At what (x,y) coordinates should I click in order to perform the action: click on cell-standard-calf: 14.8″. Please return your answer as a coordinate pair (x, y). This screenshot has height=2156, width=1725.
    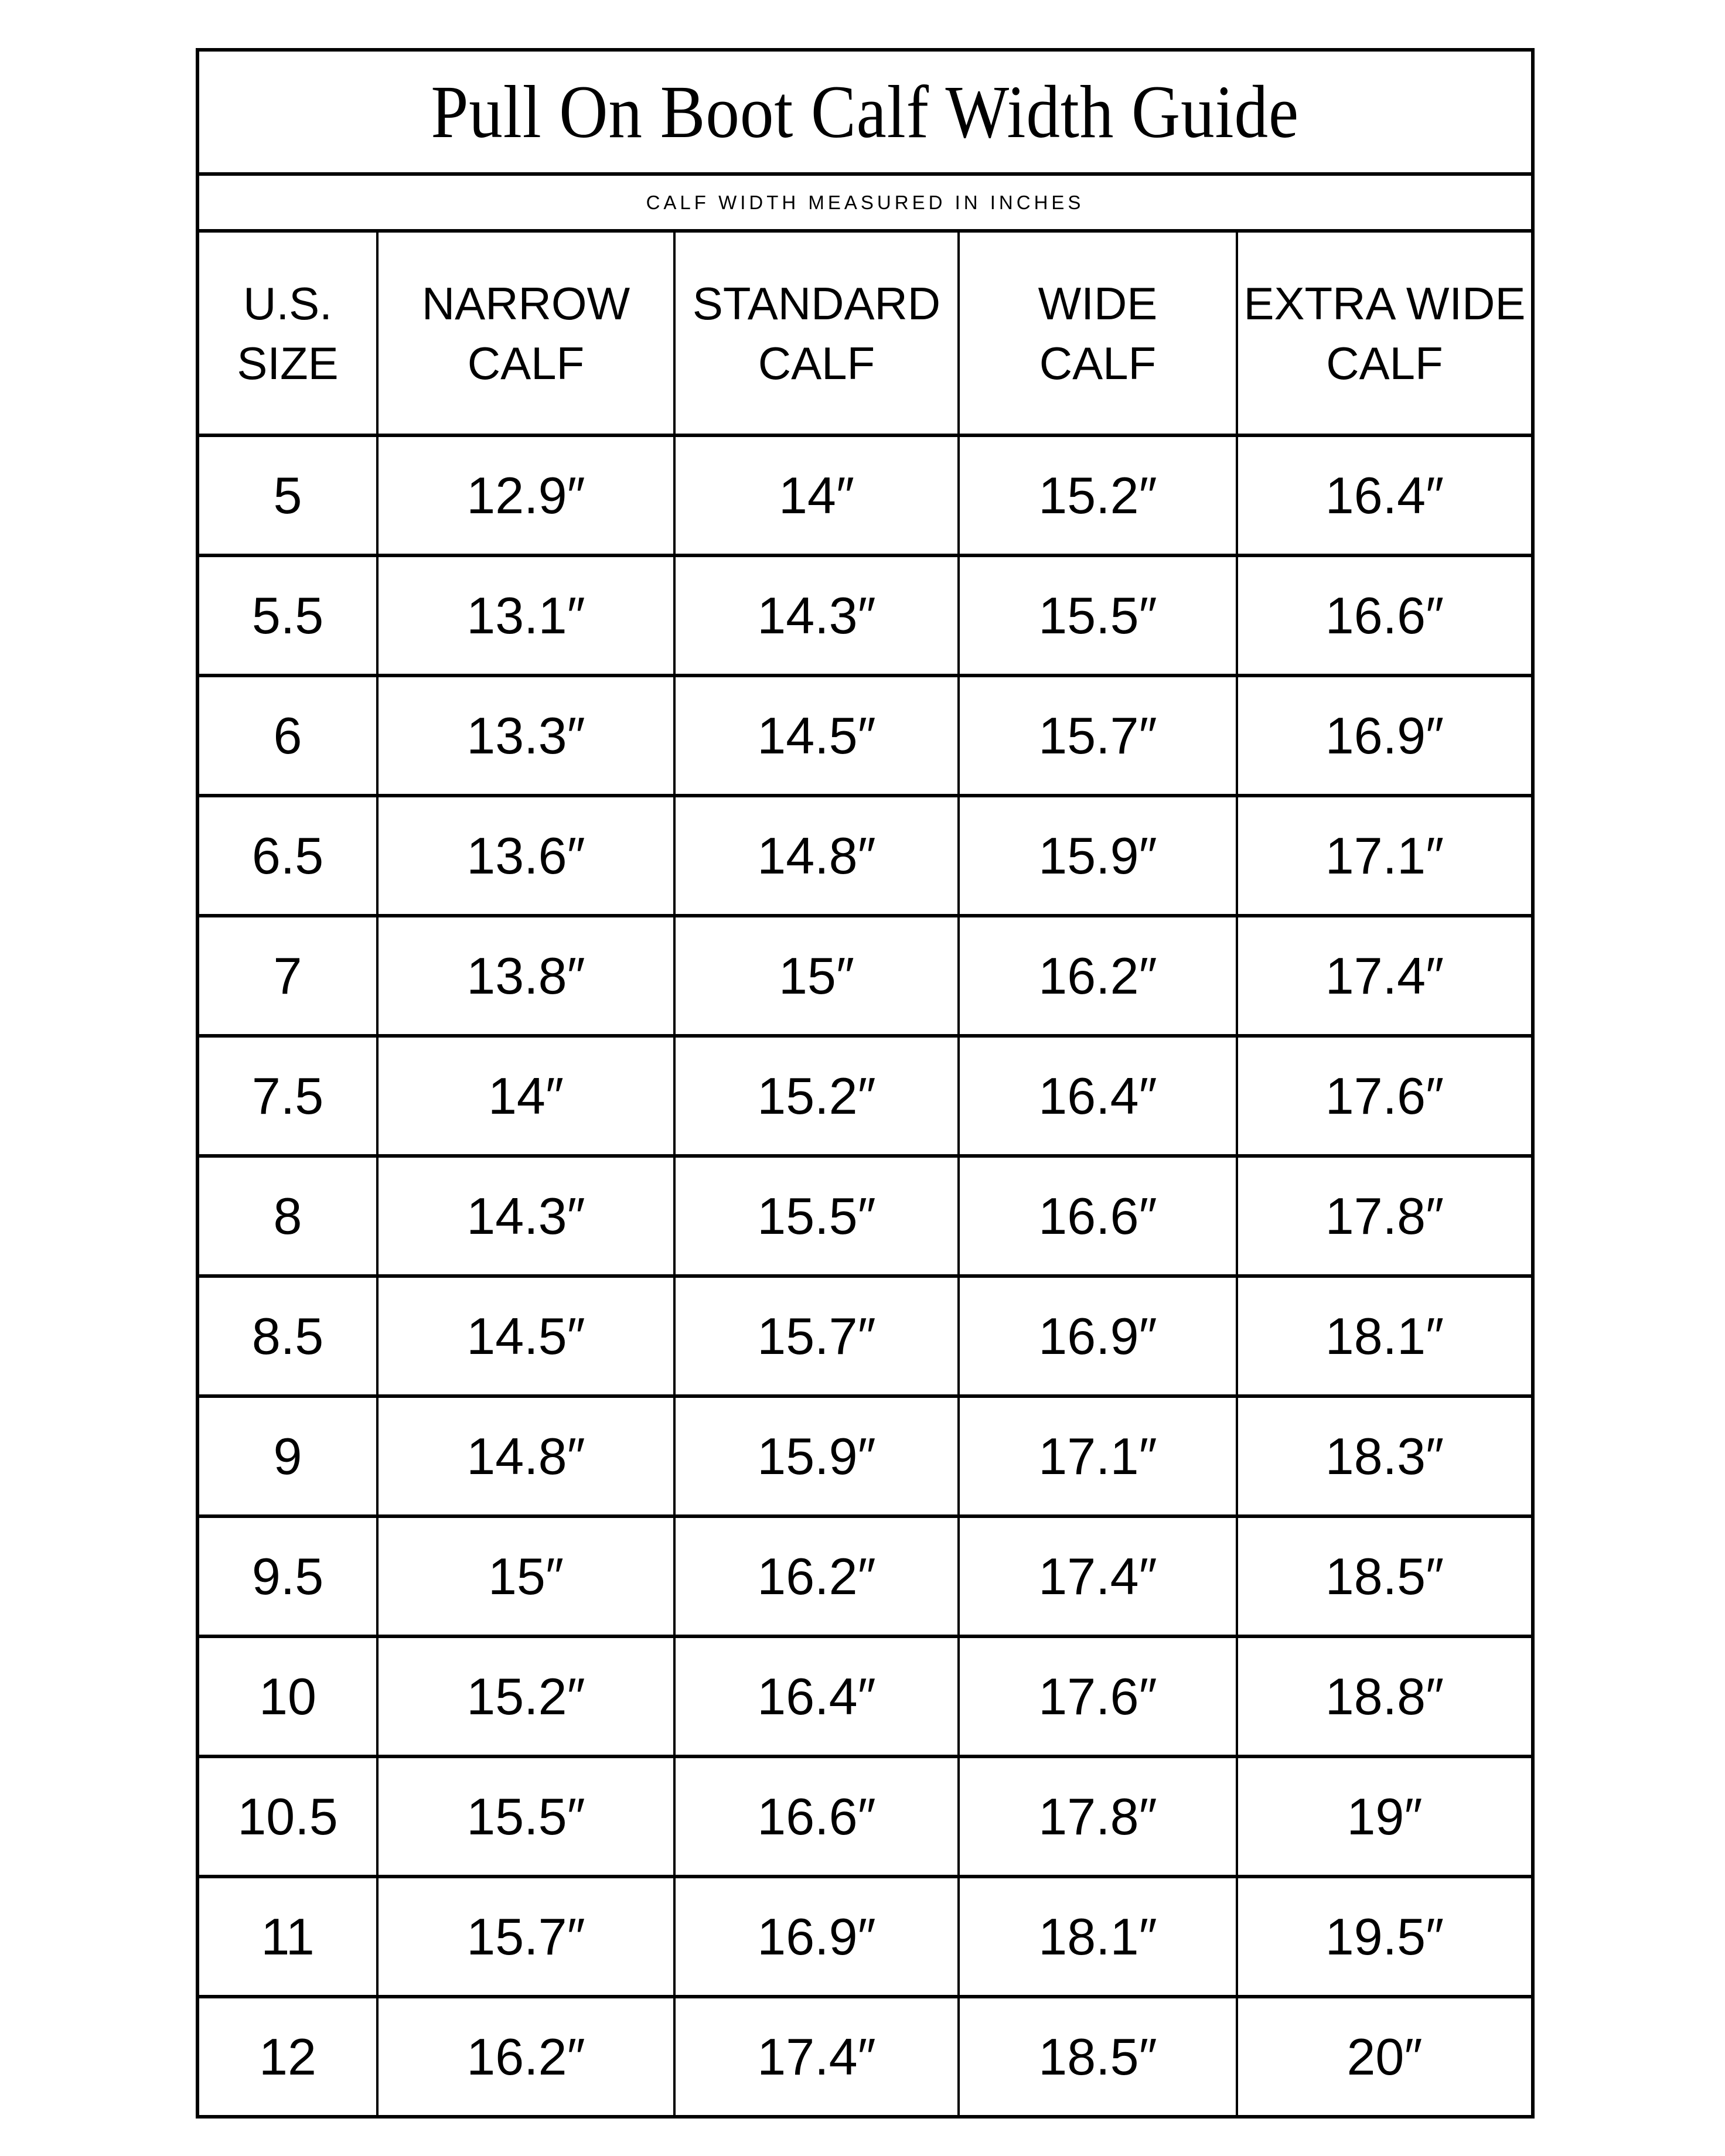
    Looking at the image, I should click on (816, 856).